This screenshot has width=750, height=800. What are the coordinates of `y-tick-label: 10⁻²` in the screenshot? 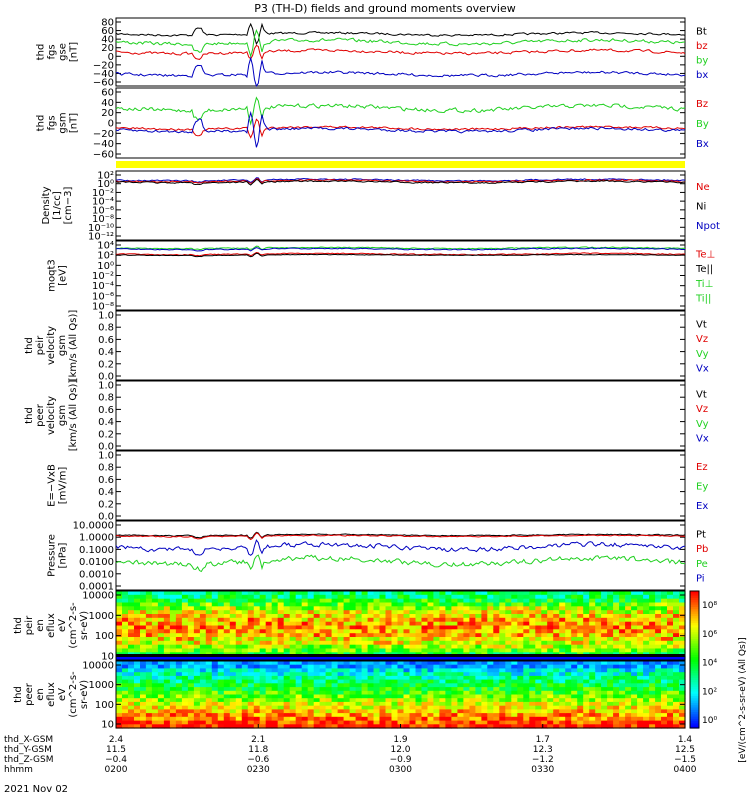 It's located at (103, 276).